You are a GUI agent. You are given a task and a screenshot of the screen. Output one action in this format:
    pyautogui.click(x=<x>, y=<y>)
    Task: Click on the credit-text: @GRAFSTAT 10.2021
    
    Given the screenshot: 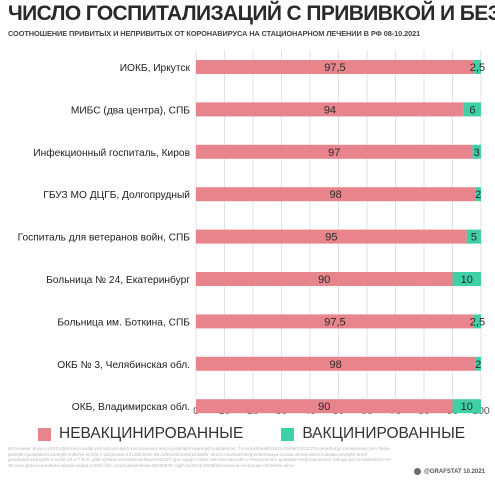 What is the action you would take?
    pyautogui.click(x=454, y=471)
    